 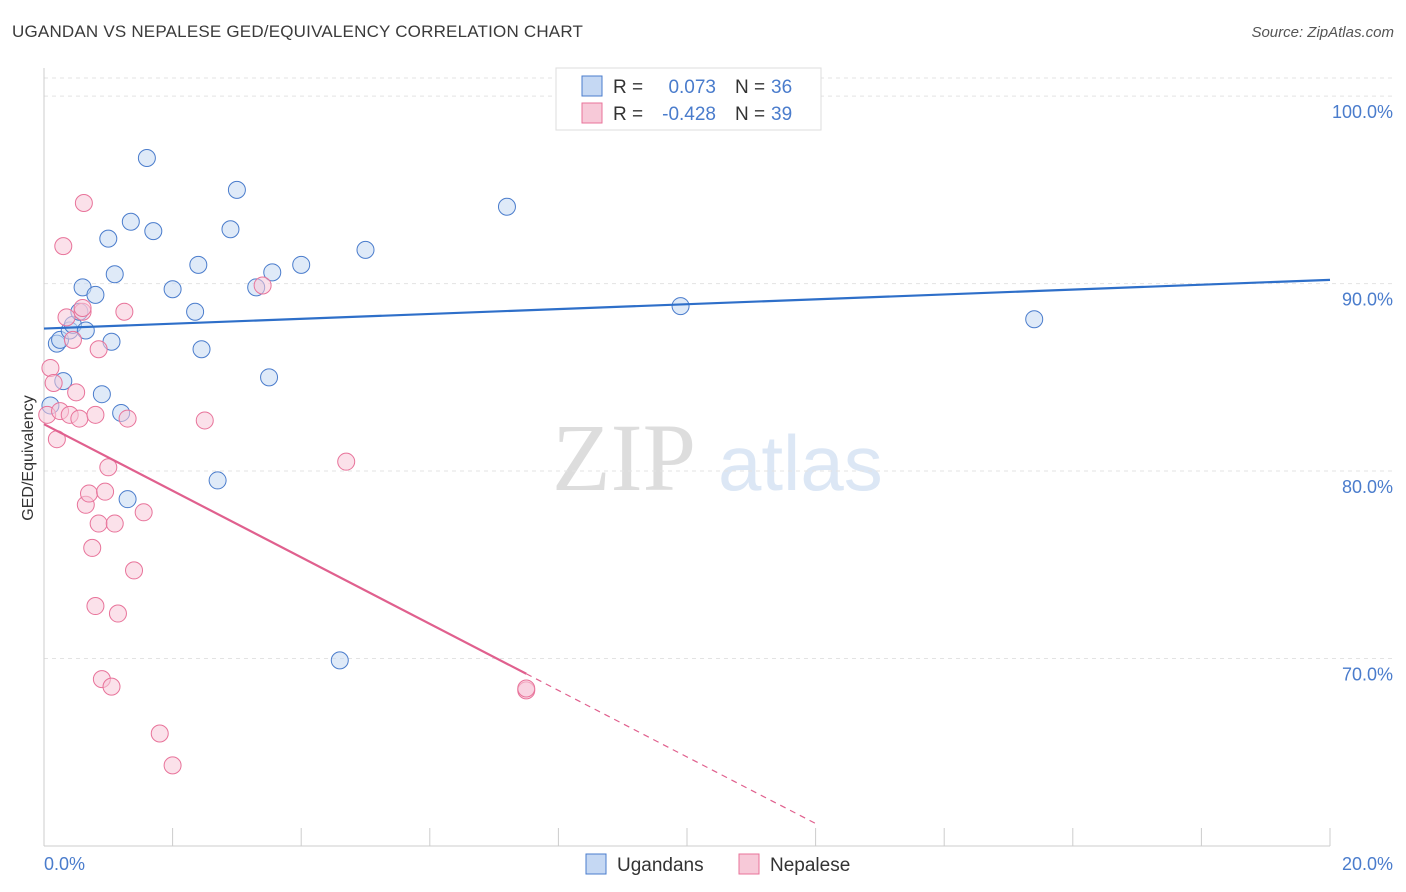 What do you see at coordinates (592, 113) in the screenshot?
I see `legend-swatch-nepalese` at bounding box center [592, 113].